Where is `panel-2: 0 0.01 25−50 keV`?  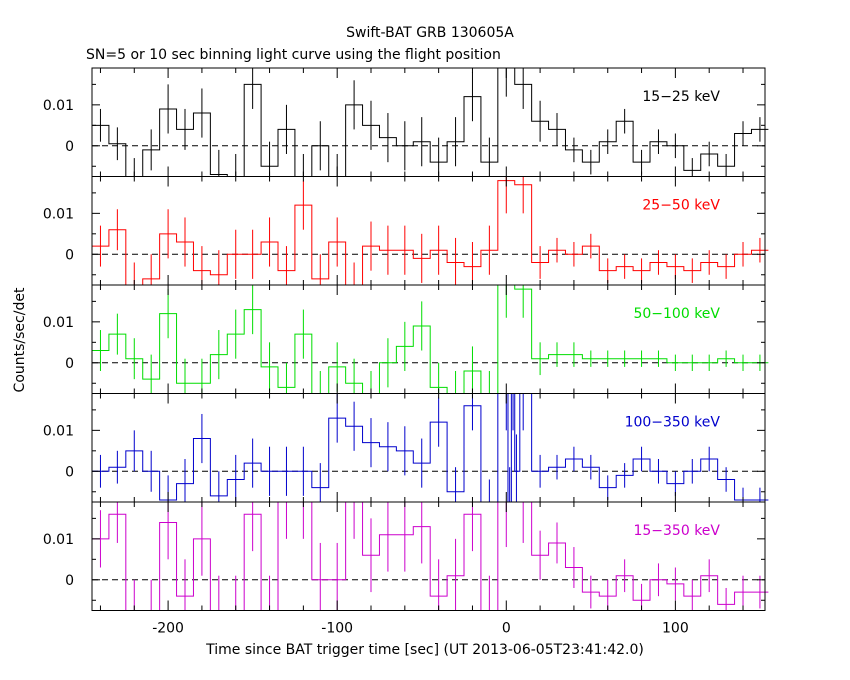
panel-2: 0 0.01 25−50 keV is located at coordinates (406, 231).